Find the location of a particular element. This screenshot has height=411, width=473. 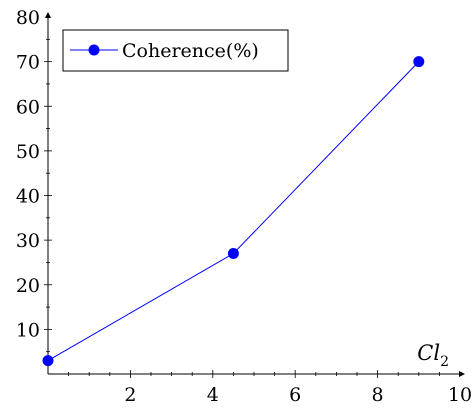

y-tick-label: 30 is located at coordinates (28, 241).